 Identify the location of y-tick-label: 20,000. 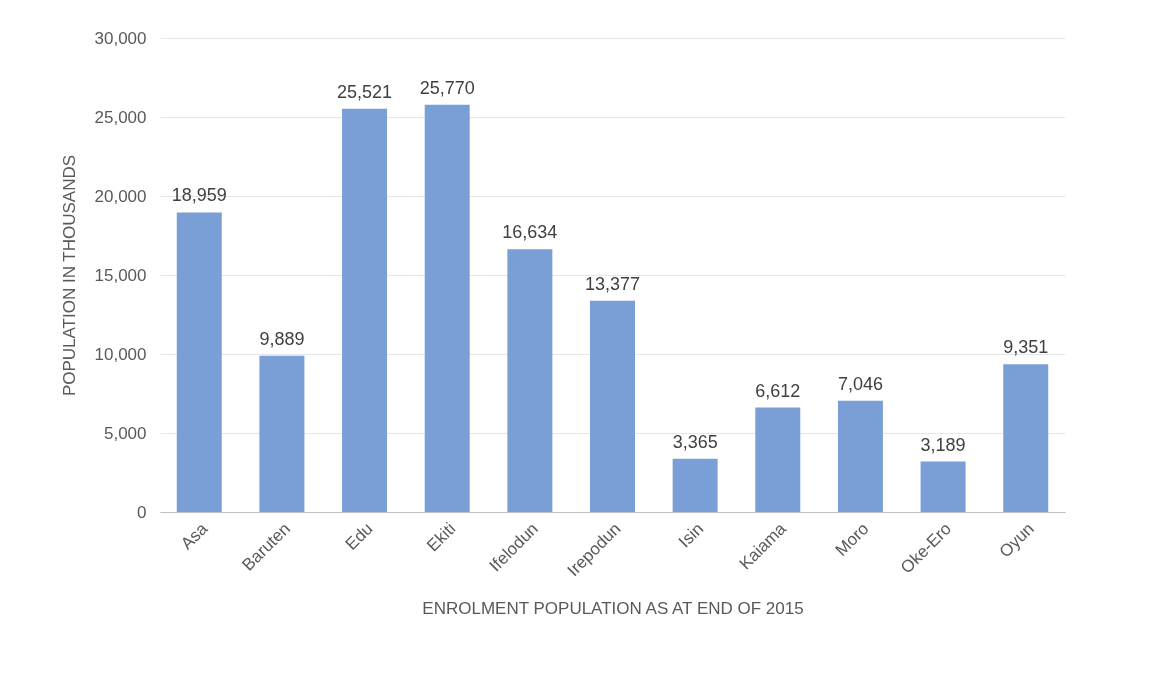
(120, 196).